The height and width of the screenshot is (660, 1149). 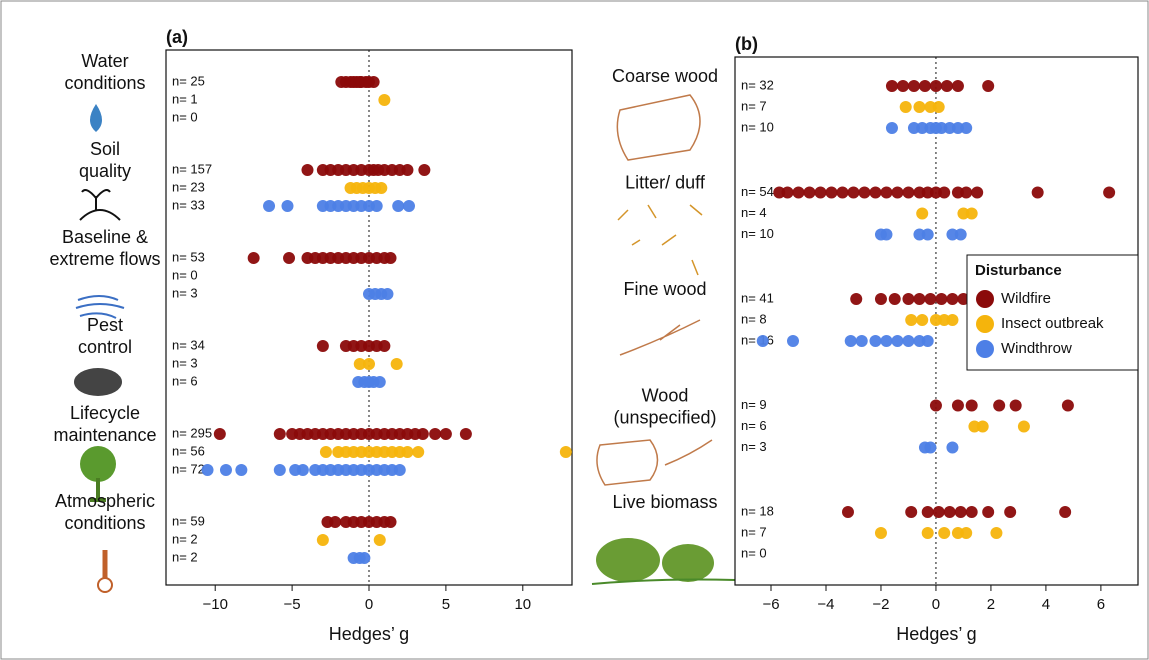 What do you see at coordinates (369, 604) in the screenshot?
I see `x-tick-label: 0` at bounding box center [369, 604].